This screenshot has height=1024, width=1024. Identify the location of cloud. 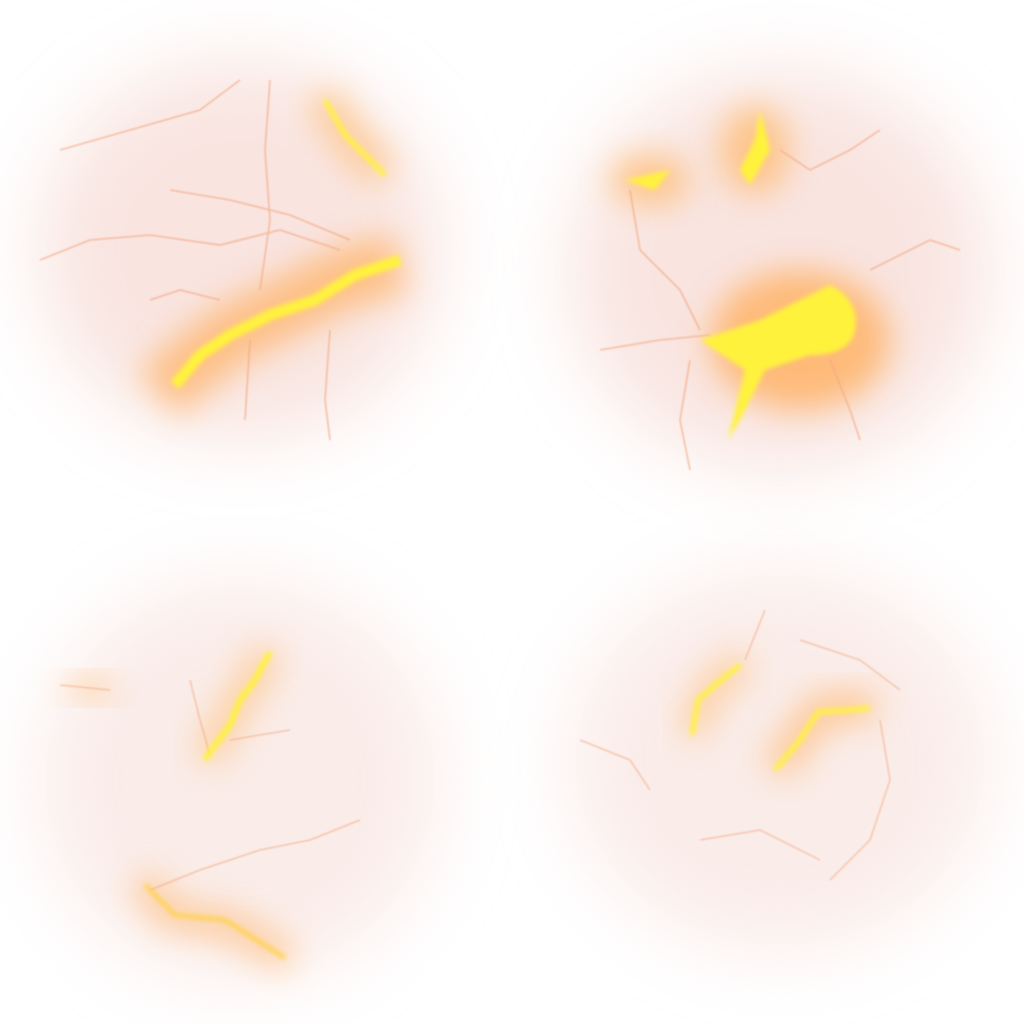
(240, 250).